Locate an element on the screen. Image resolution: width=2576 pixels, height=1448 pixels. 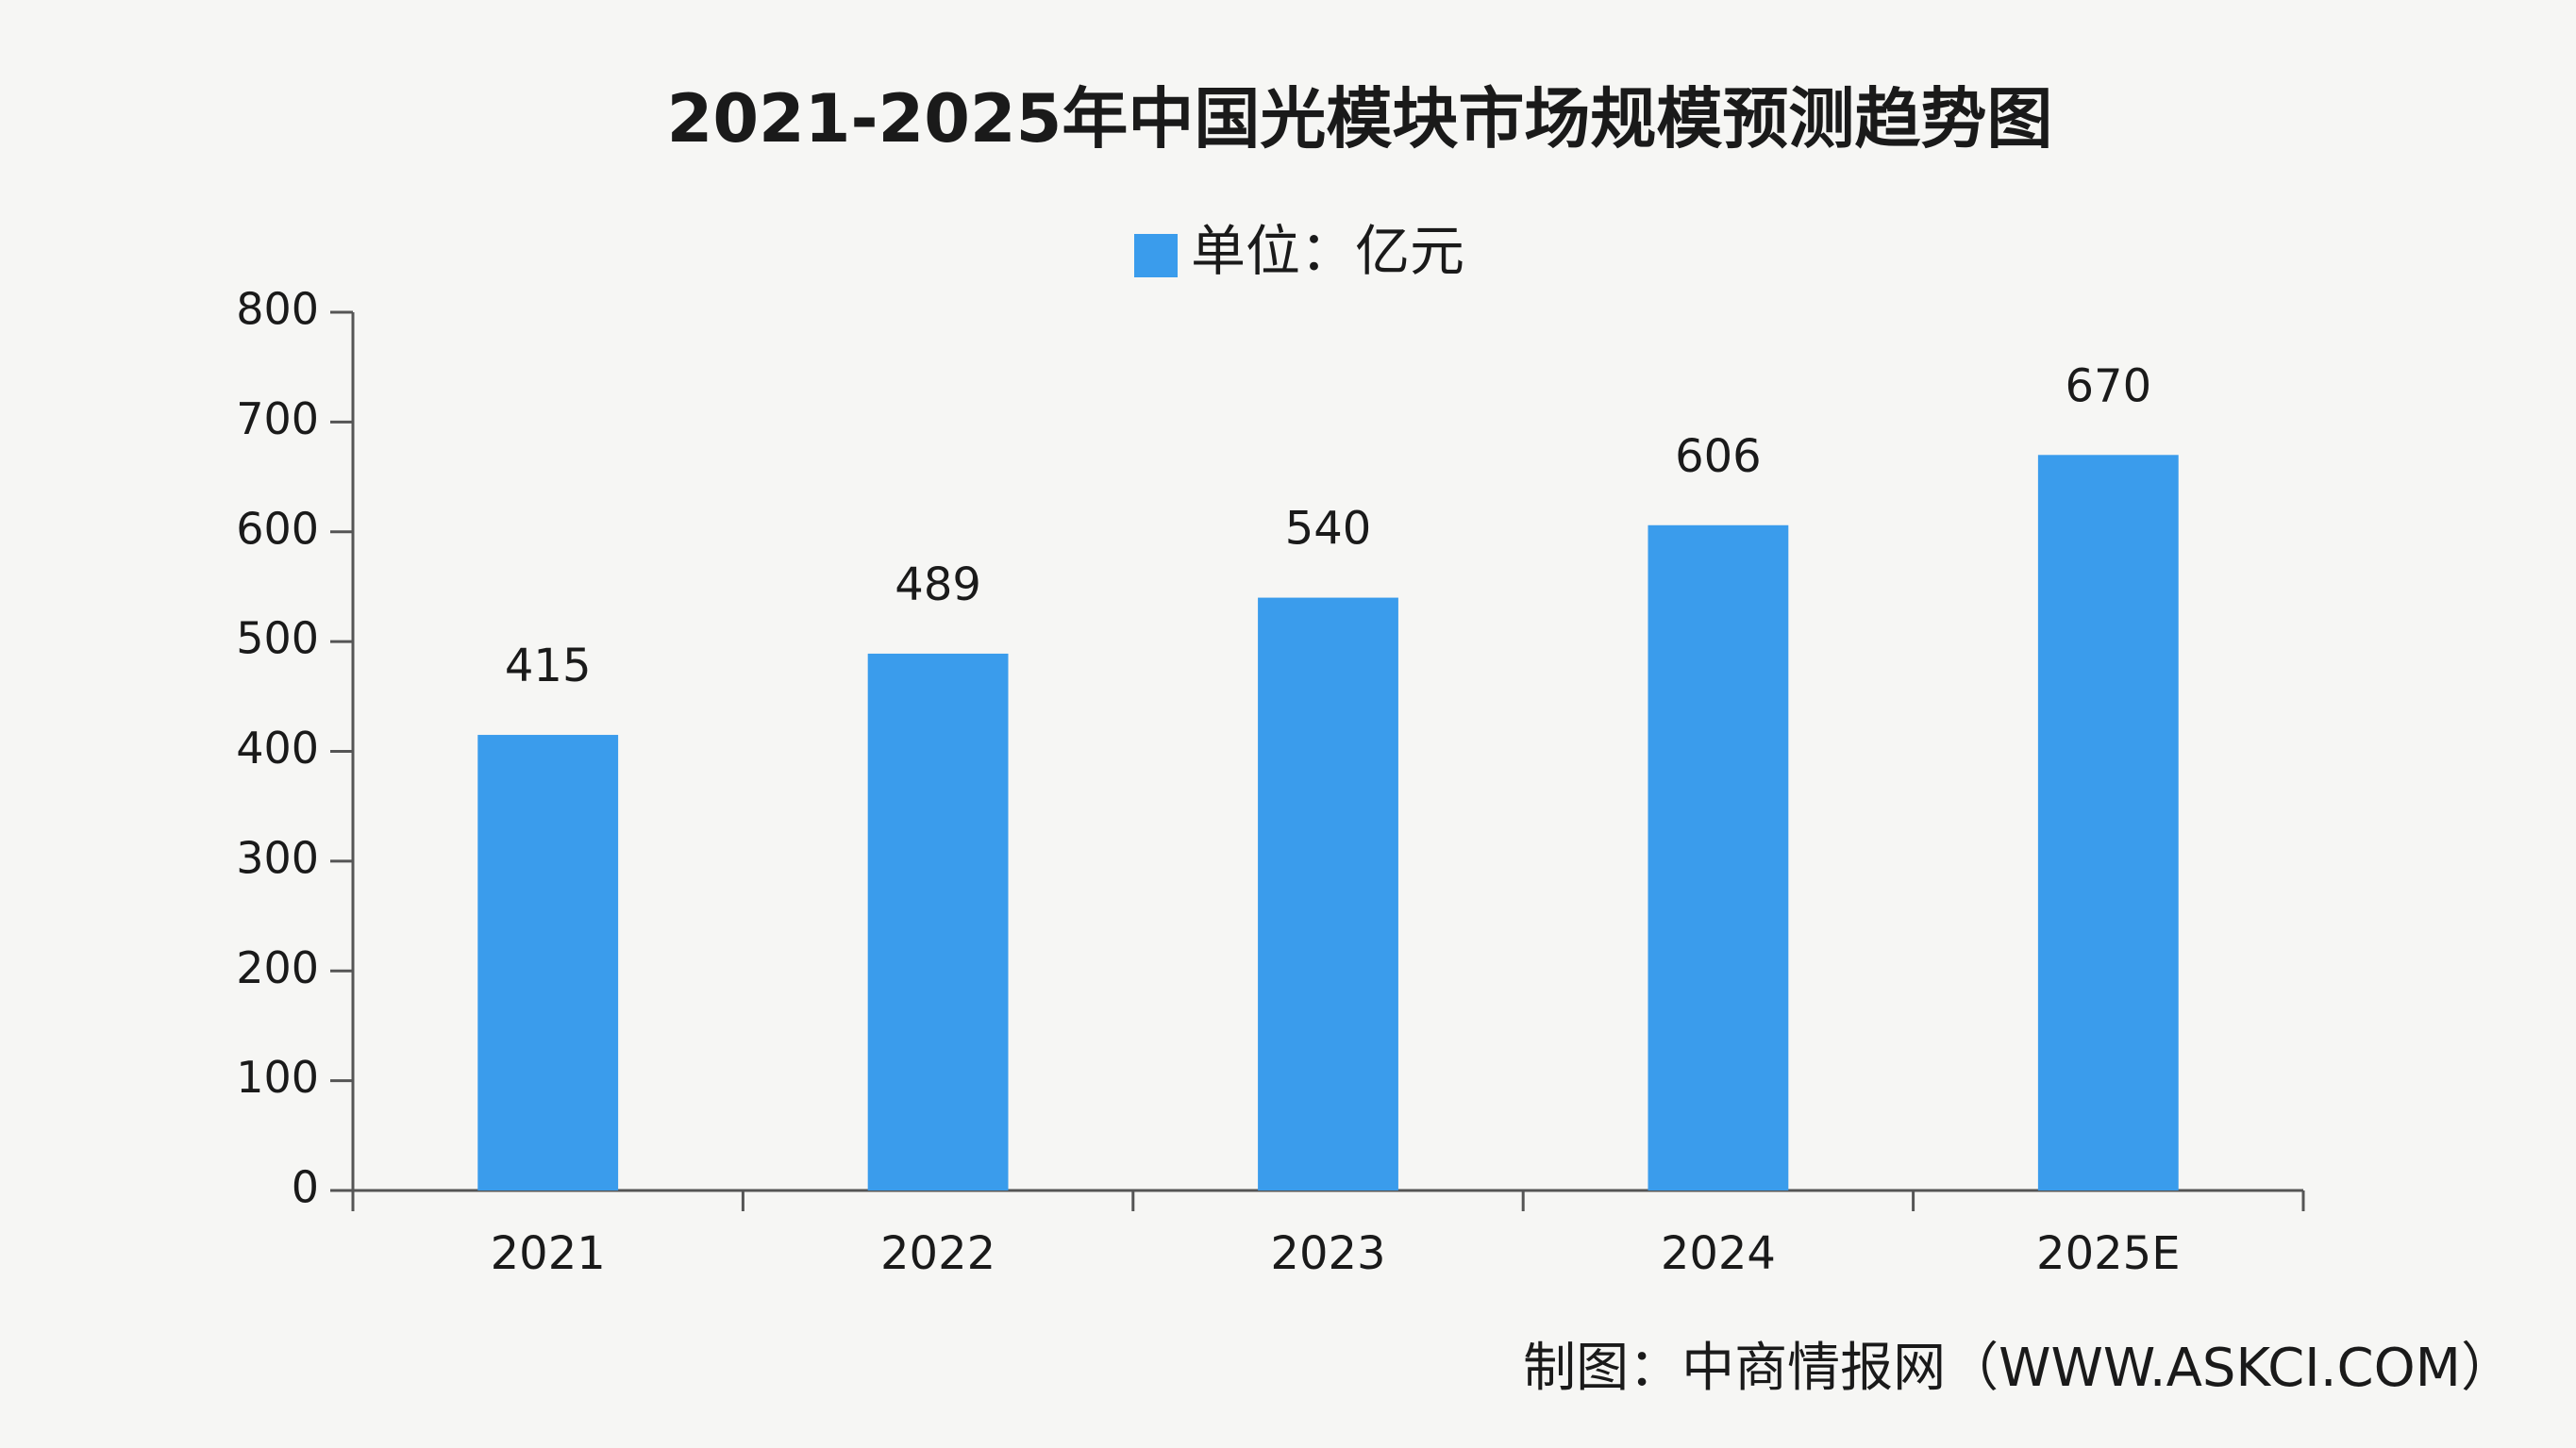
legend-label: 单位：亿元 is located at coordinates (1327, 251).